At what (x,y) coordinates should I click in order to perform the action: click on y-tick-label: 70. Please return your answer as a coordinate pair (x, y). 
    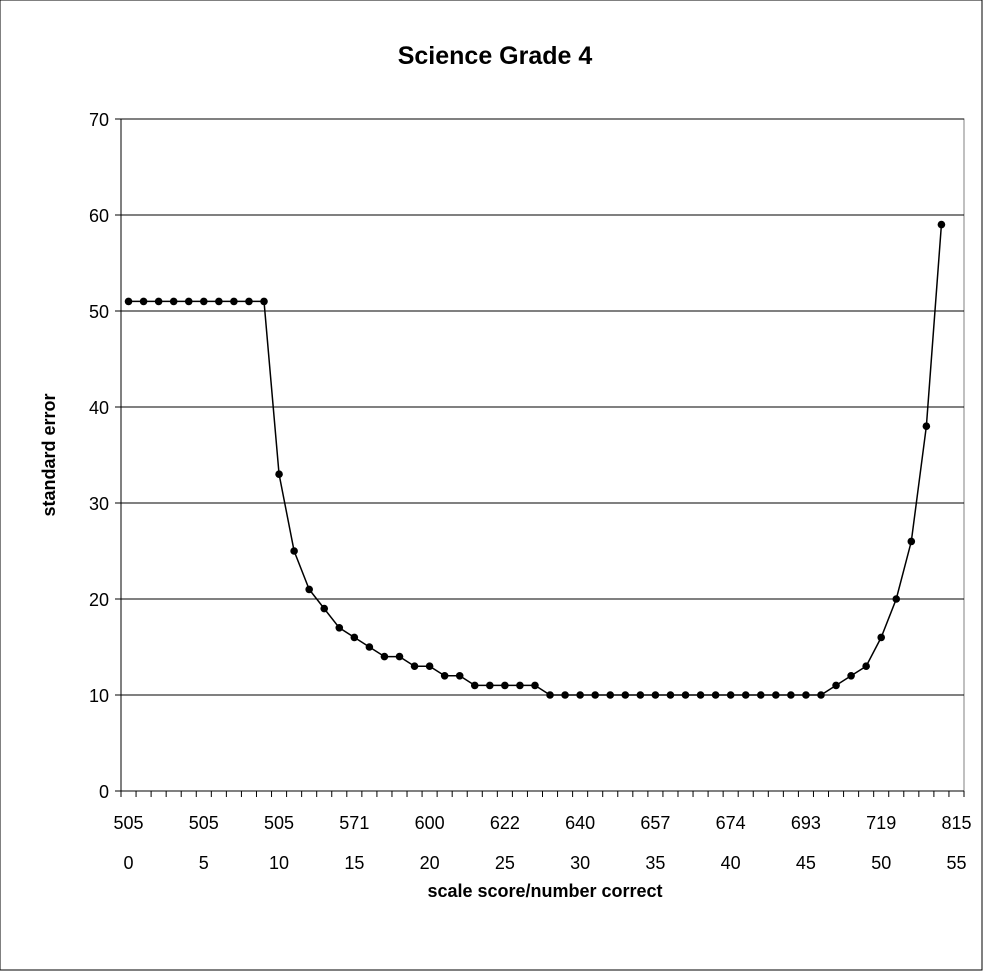
    Looking at the image, I should click on (99, 120).